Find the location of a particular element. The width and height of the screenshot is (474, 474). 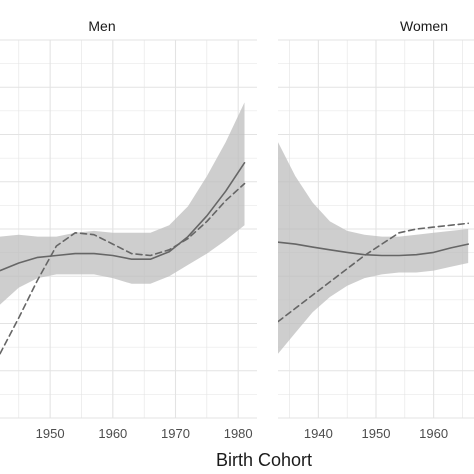

facet-title-men: Men is located at coordinates (101, 26).